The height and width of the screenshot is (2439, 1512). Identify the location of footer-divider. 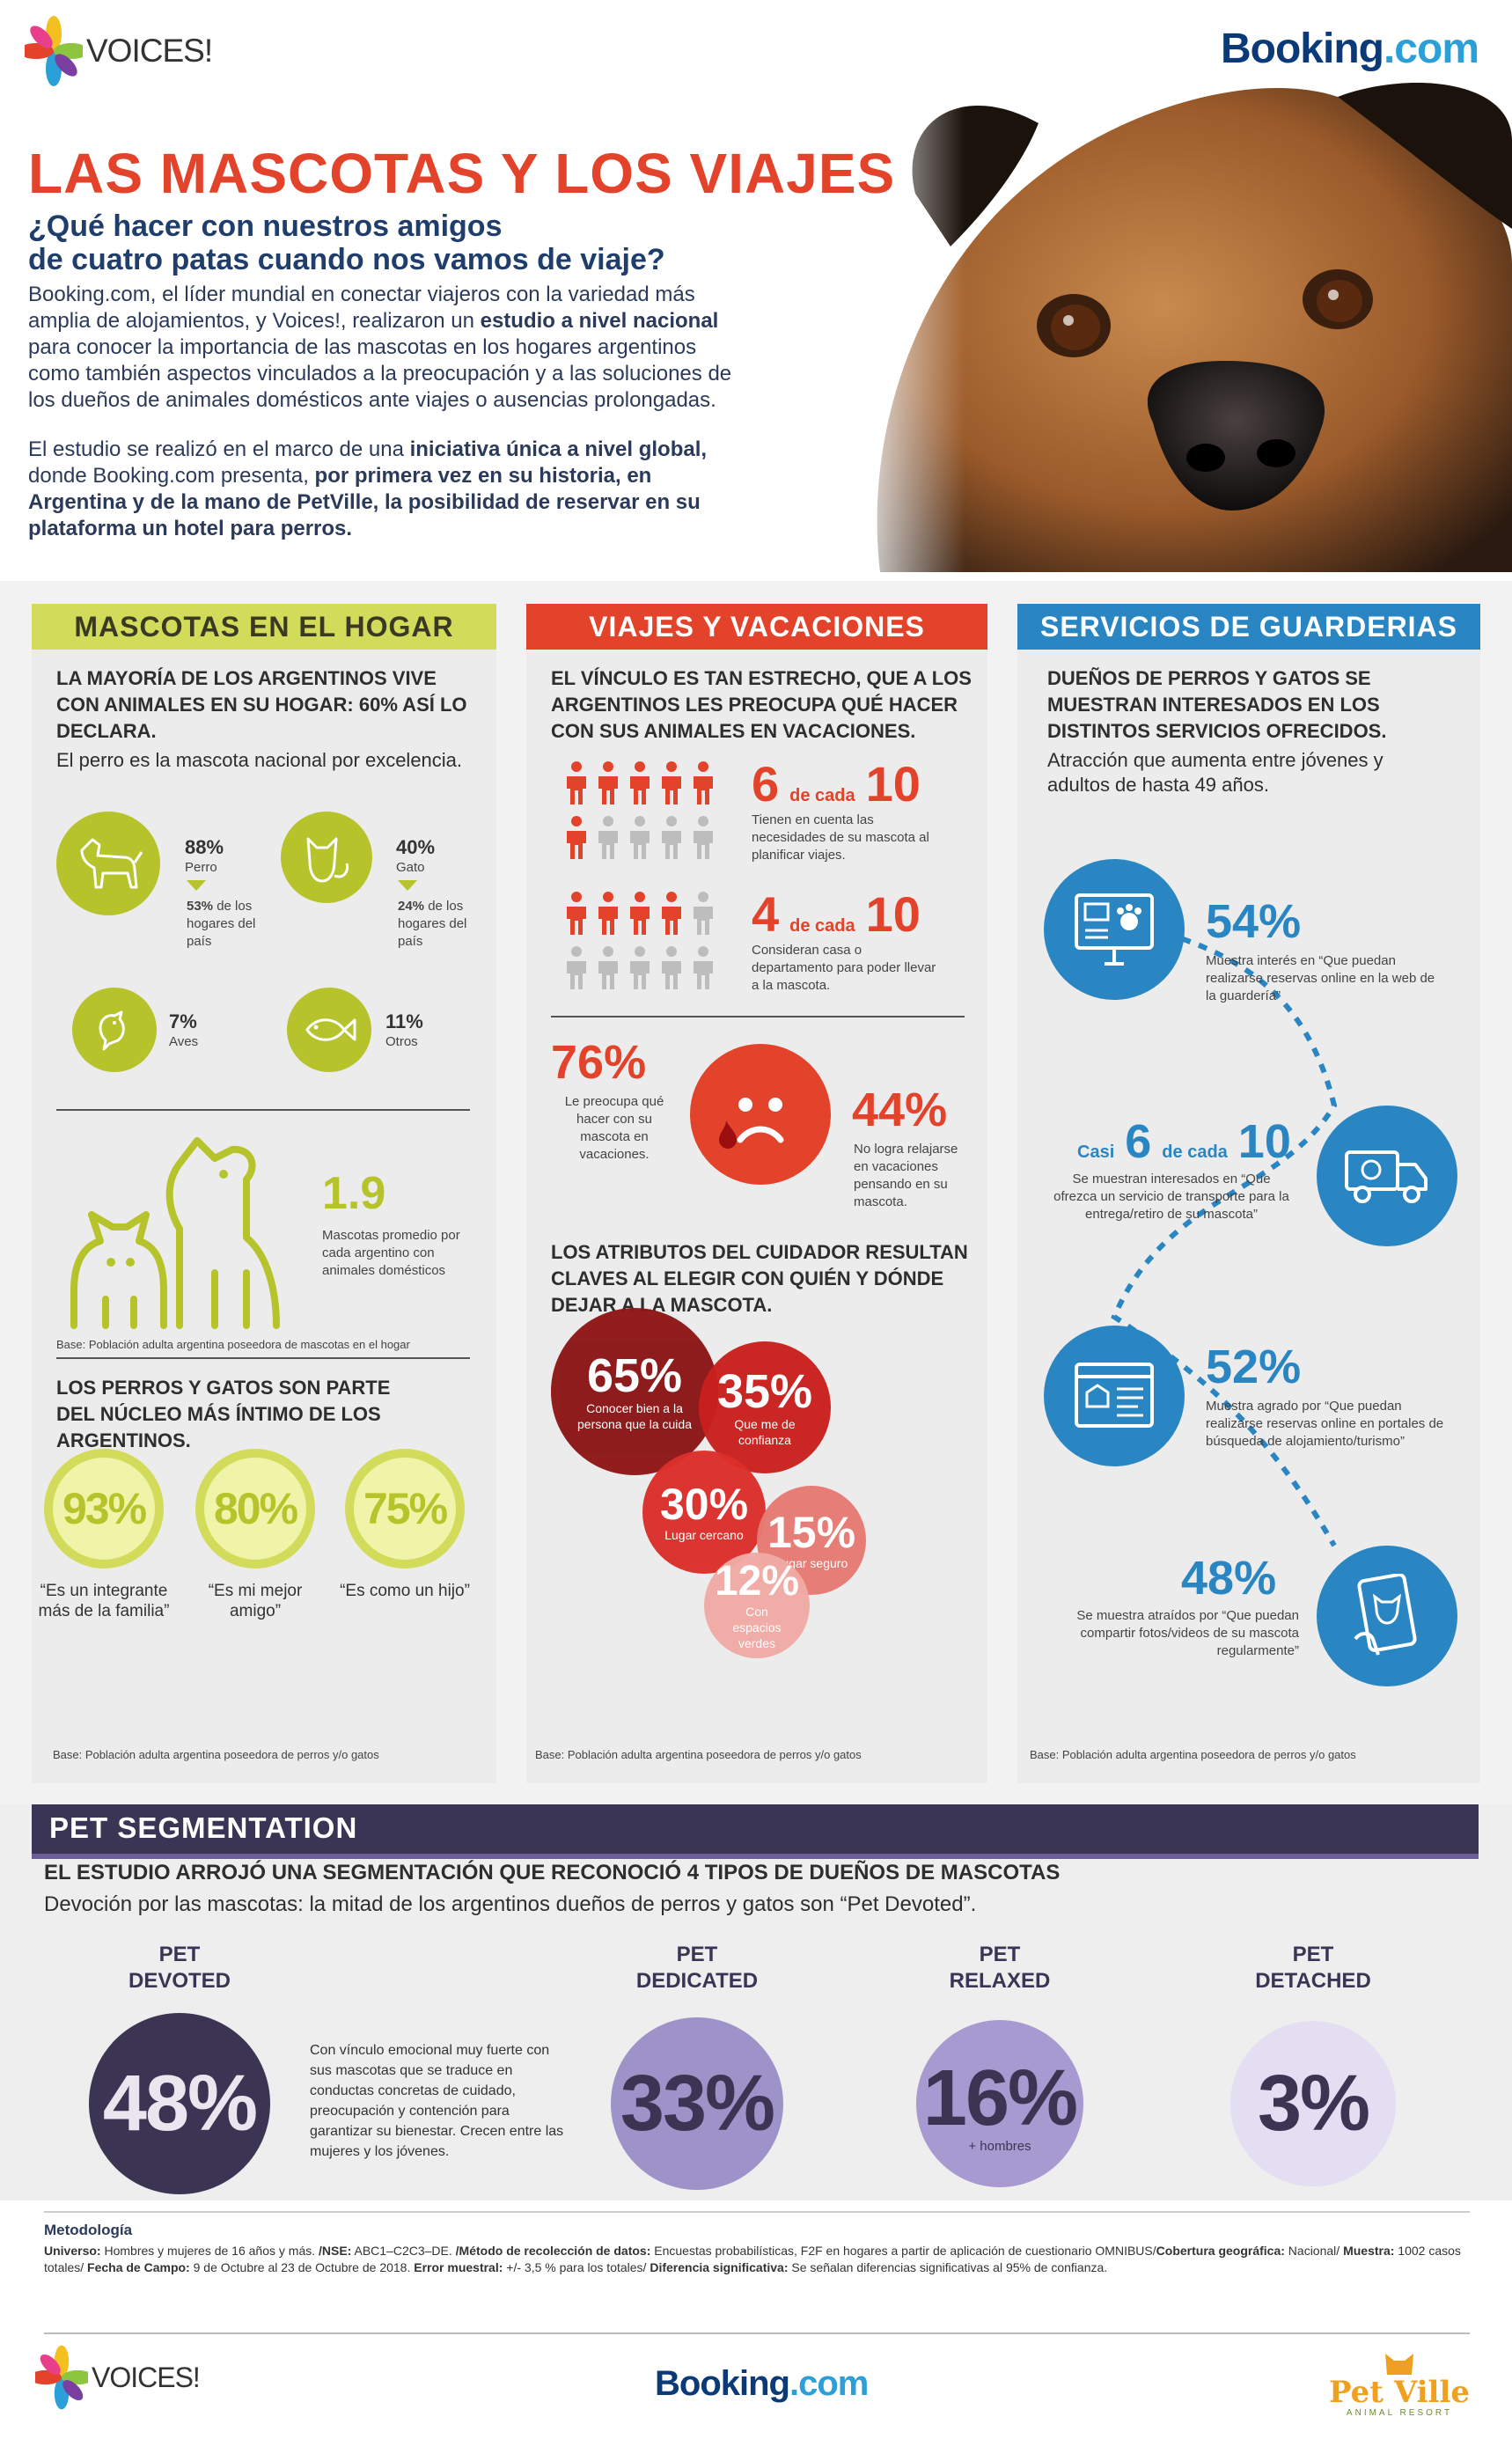
(757, 2333).